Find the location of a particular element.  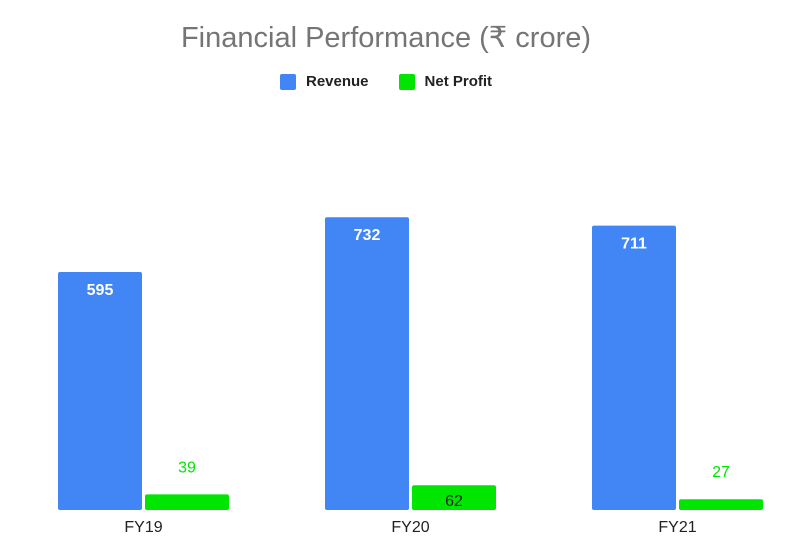

data-label-revenue-fy20: 732 is located at coordinates (367, 235).